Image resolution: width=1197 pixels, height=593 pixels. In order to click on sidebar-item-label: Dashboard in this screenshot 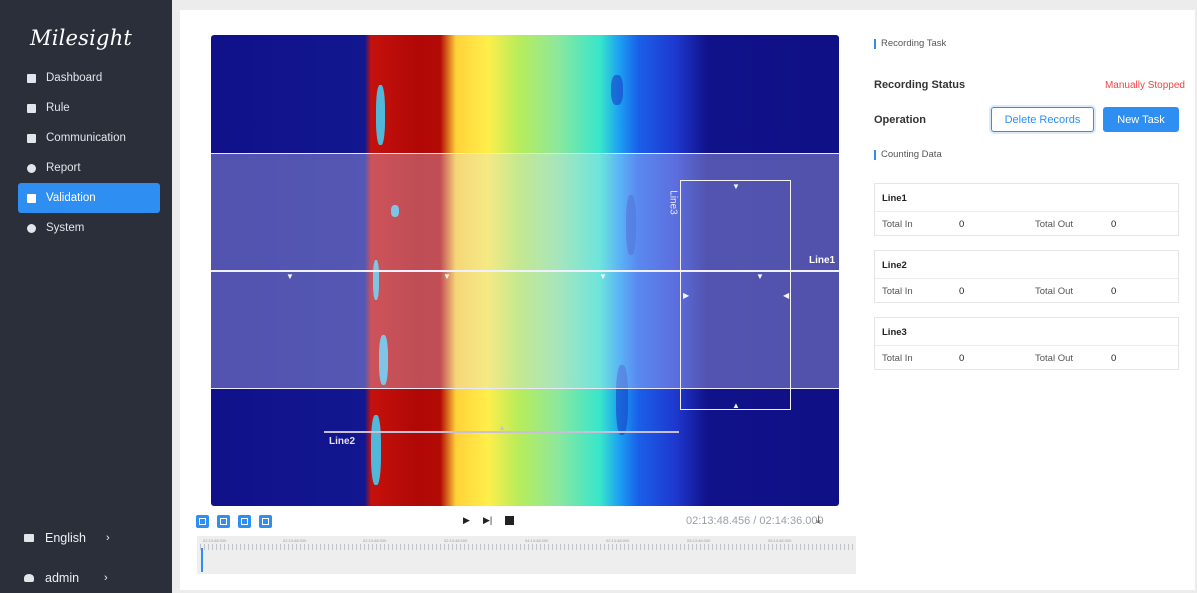, I will do `click(74, 78)`.